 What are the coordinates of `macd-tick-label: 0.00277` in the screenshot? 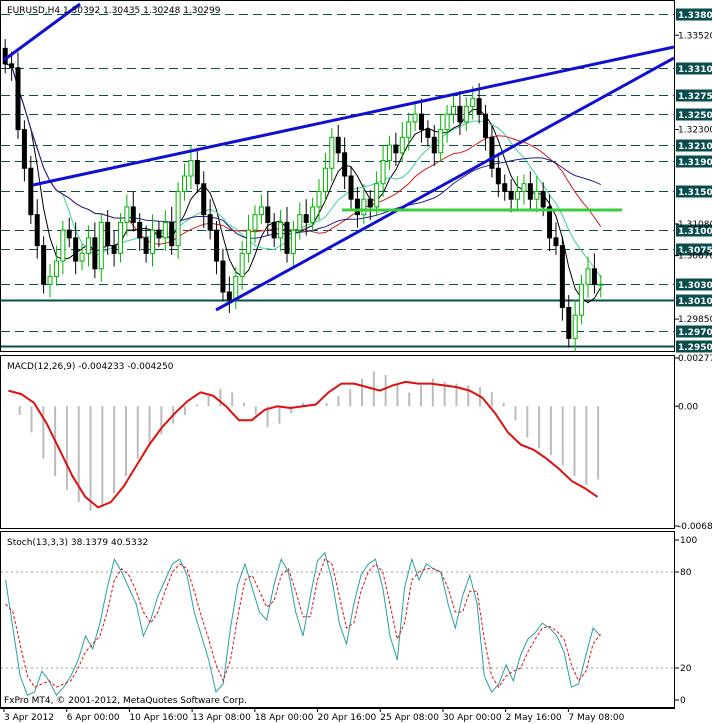 It's located at (695, 359).